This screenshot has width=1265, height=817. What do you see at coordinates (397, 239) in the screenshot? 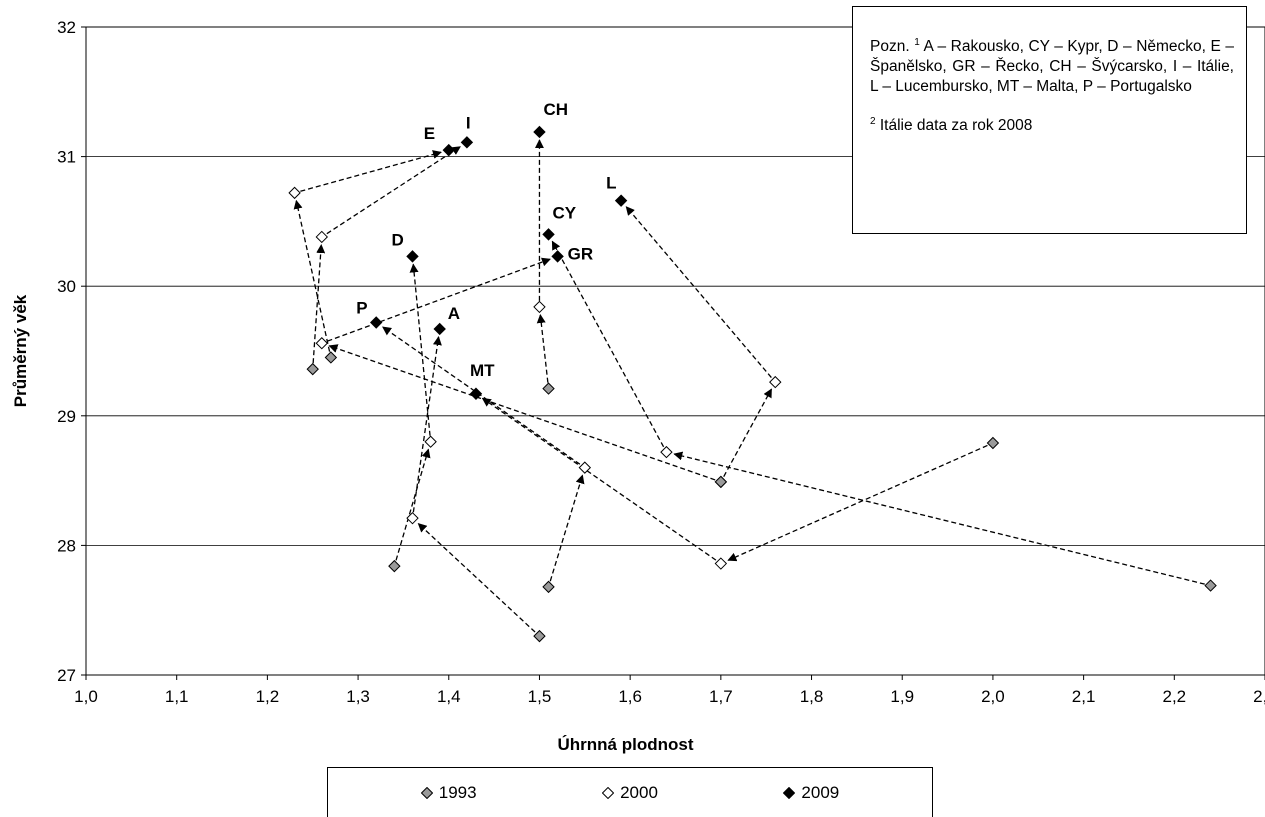
I see `country-label: D` at bounding box center [397, 239].